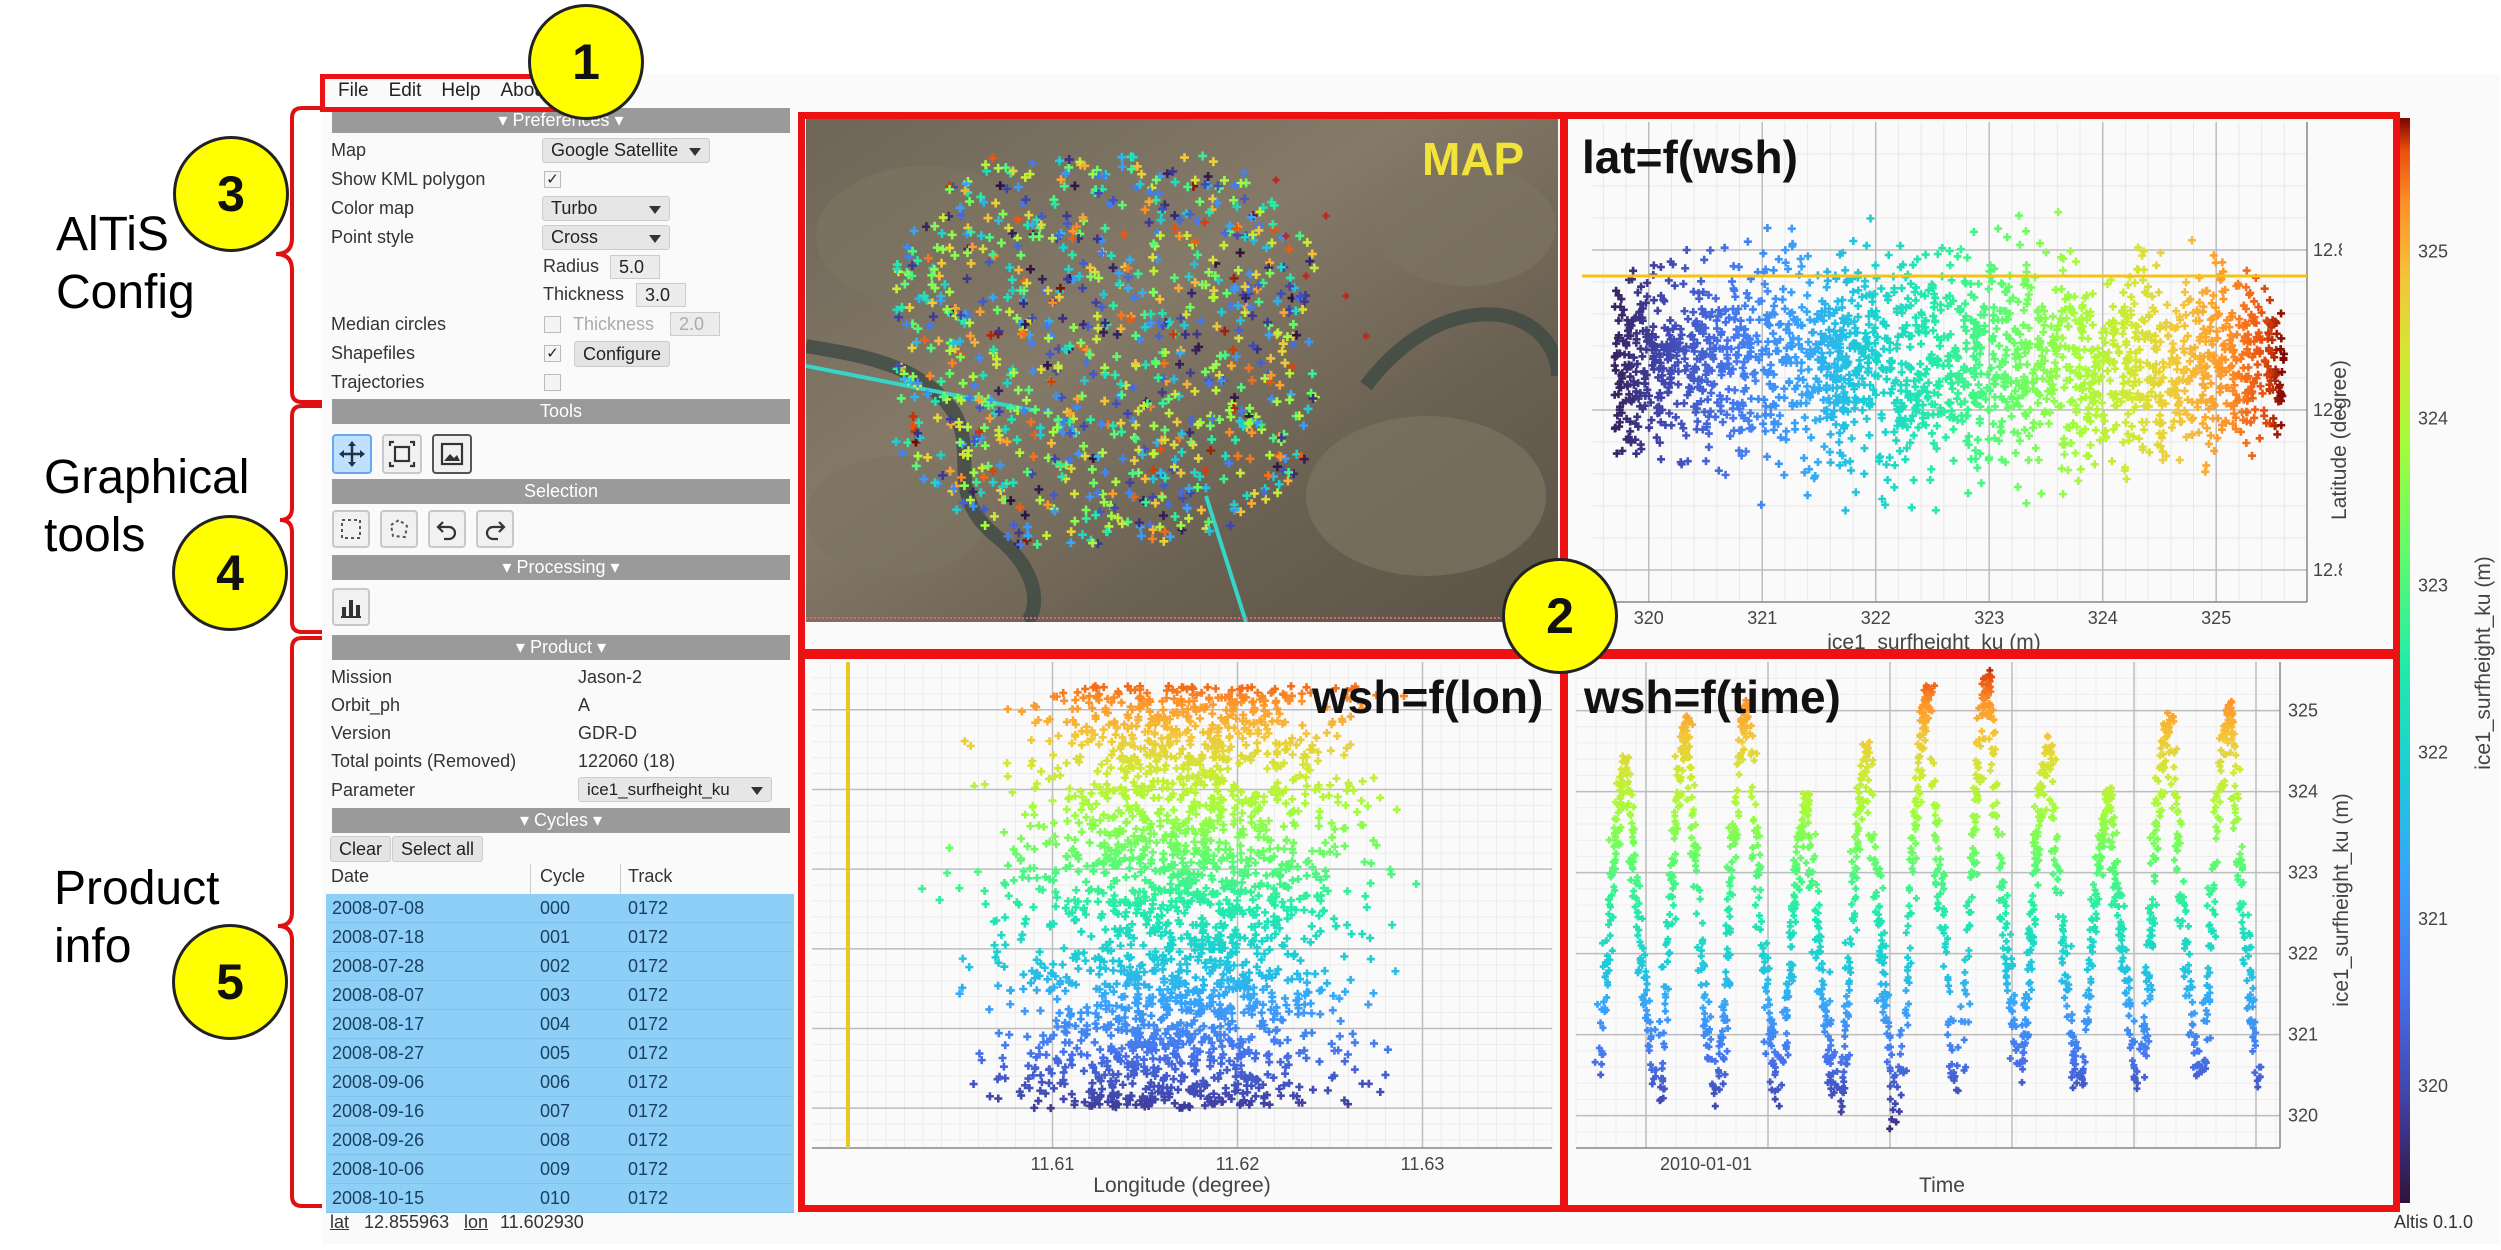 The image size is (2501, 1250). Describe the element at coordinates (560, 1140) in the screenshot. I see `cycle-row: 2008-09-26 008 0172` at that location.